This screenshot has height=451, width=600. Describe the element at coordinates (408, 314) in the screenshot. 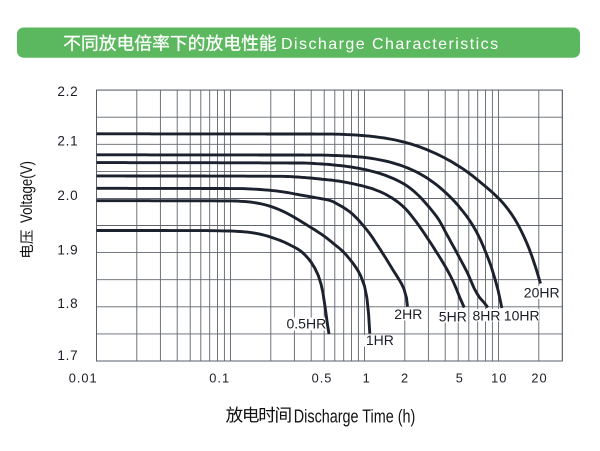

I see `svg-text: 2HR` at that location.